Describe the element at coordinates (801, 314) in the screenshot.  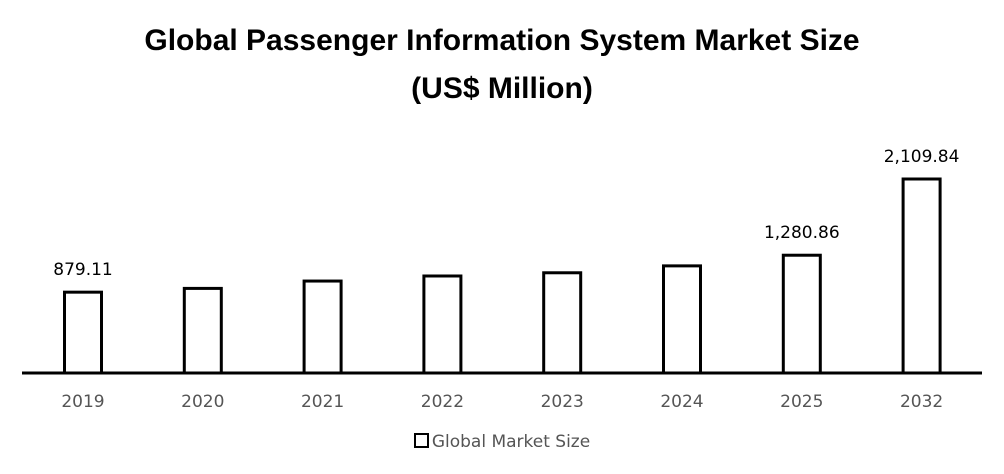
I see `bar-2025` at that location.